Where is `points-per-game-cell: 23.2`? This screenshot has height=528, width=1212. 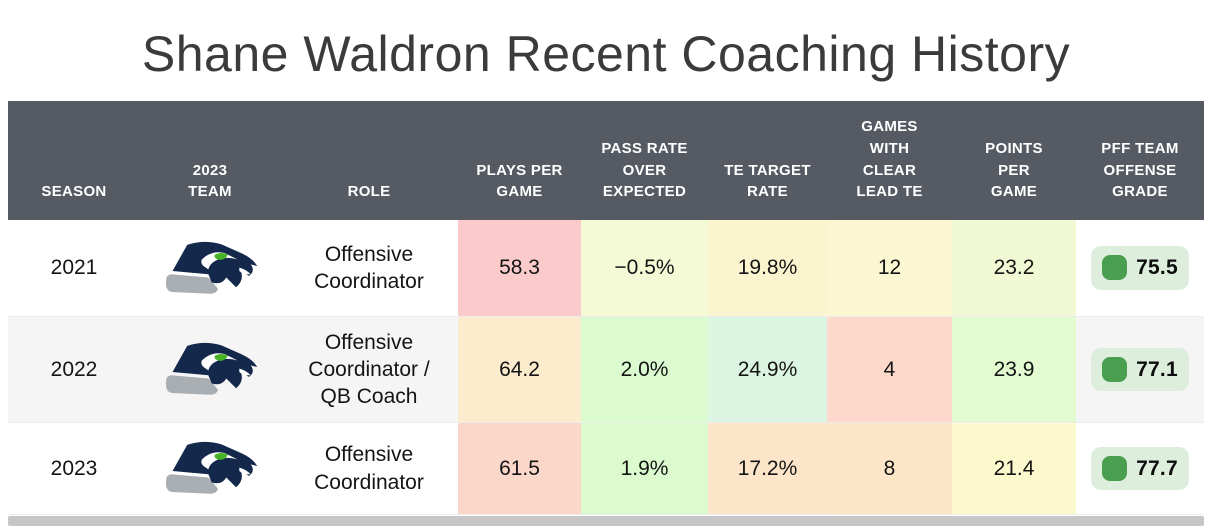 points-per-game-cell: 23.2 is located at coordinates (1014, 268).